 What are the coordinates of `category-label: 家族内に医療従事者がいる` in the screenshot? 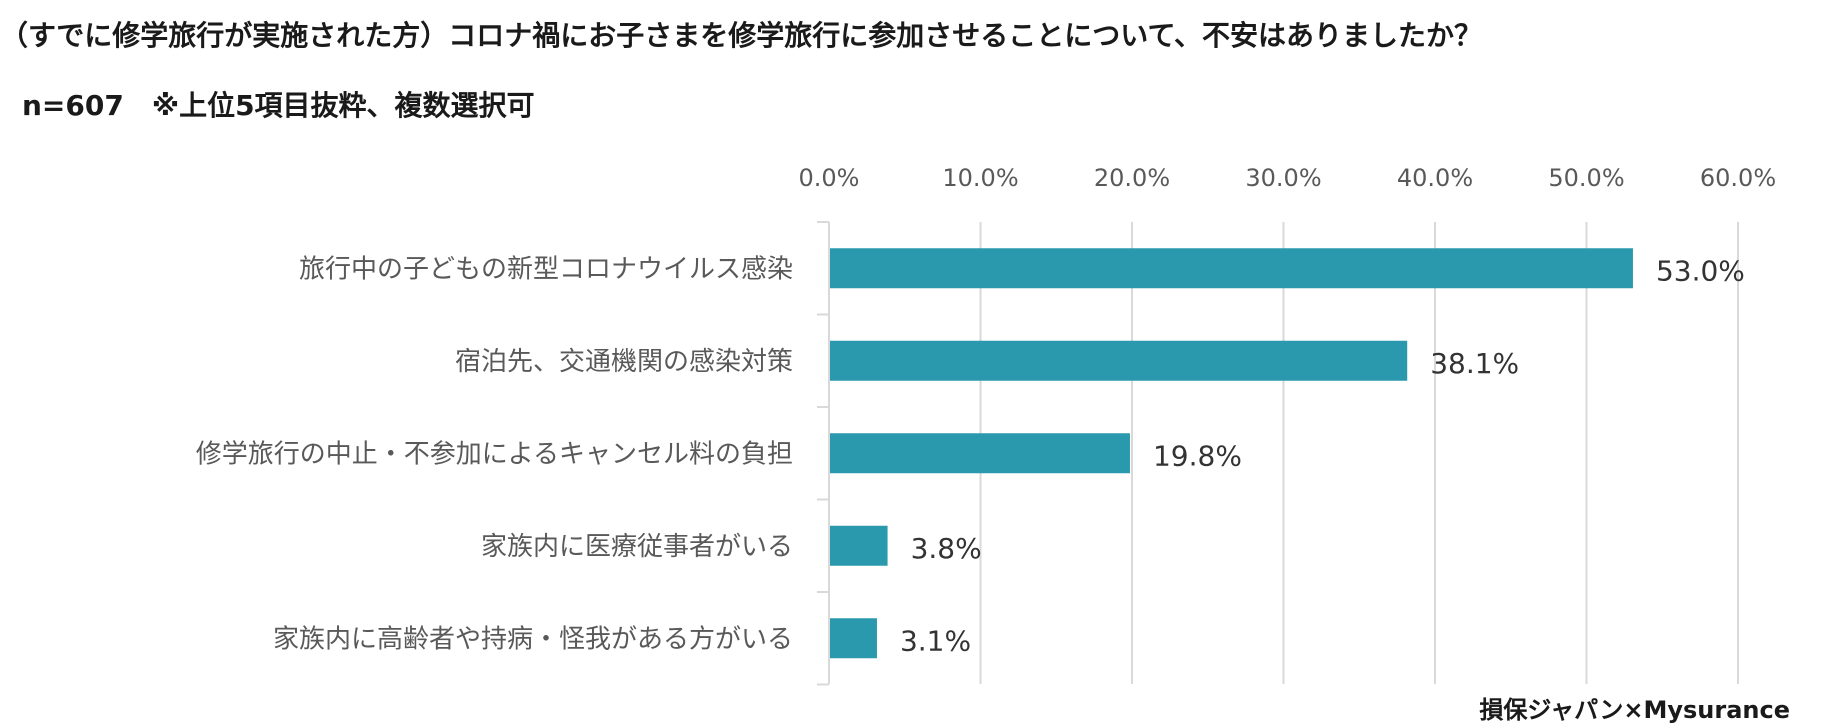 It's located at (637, 547).